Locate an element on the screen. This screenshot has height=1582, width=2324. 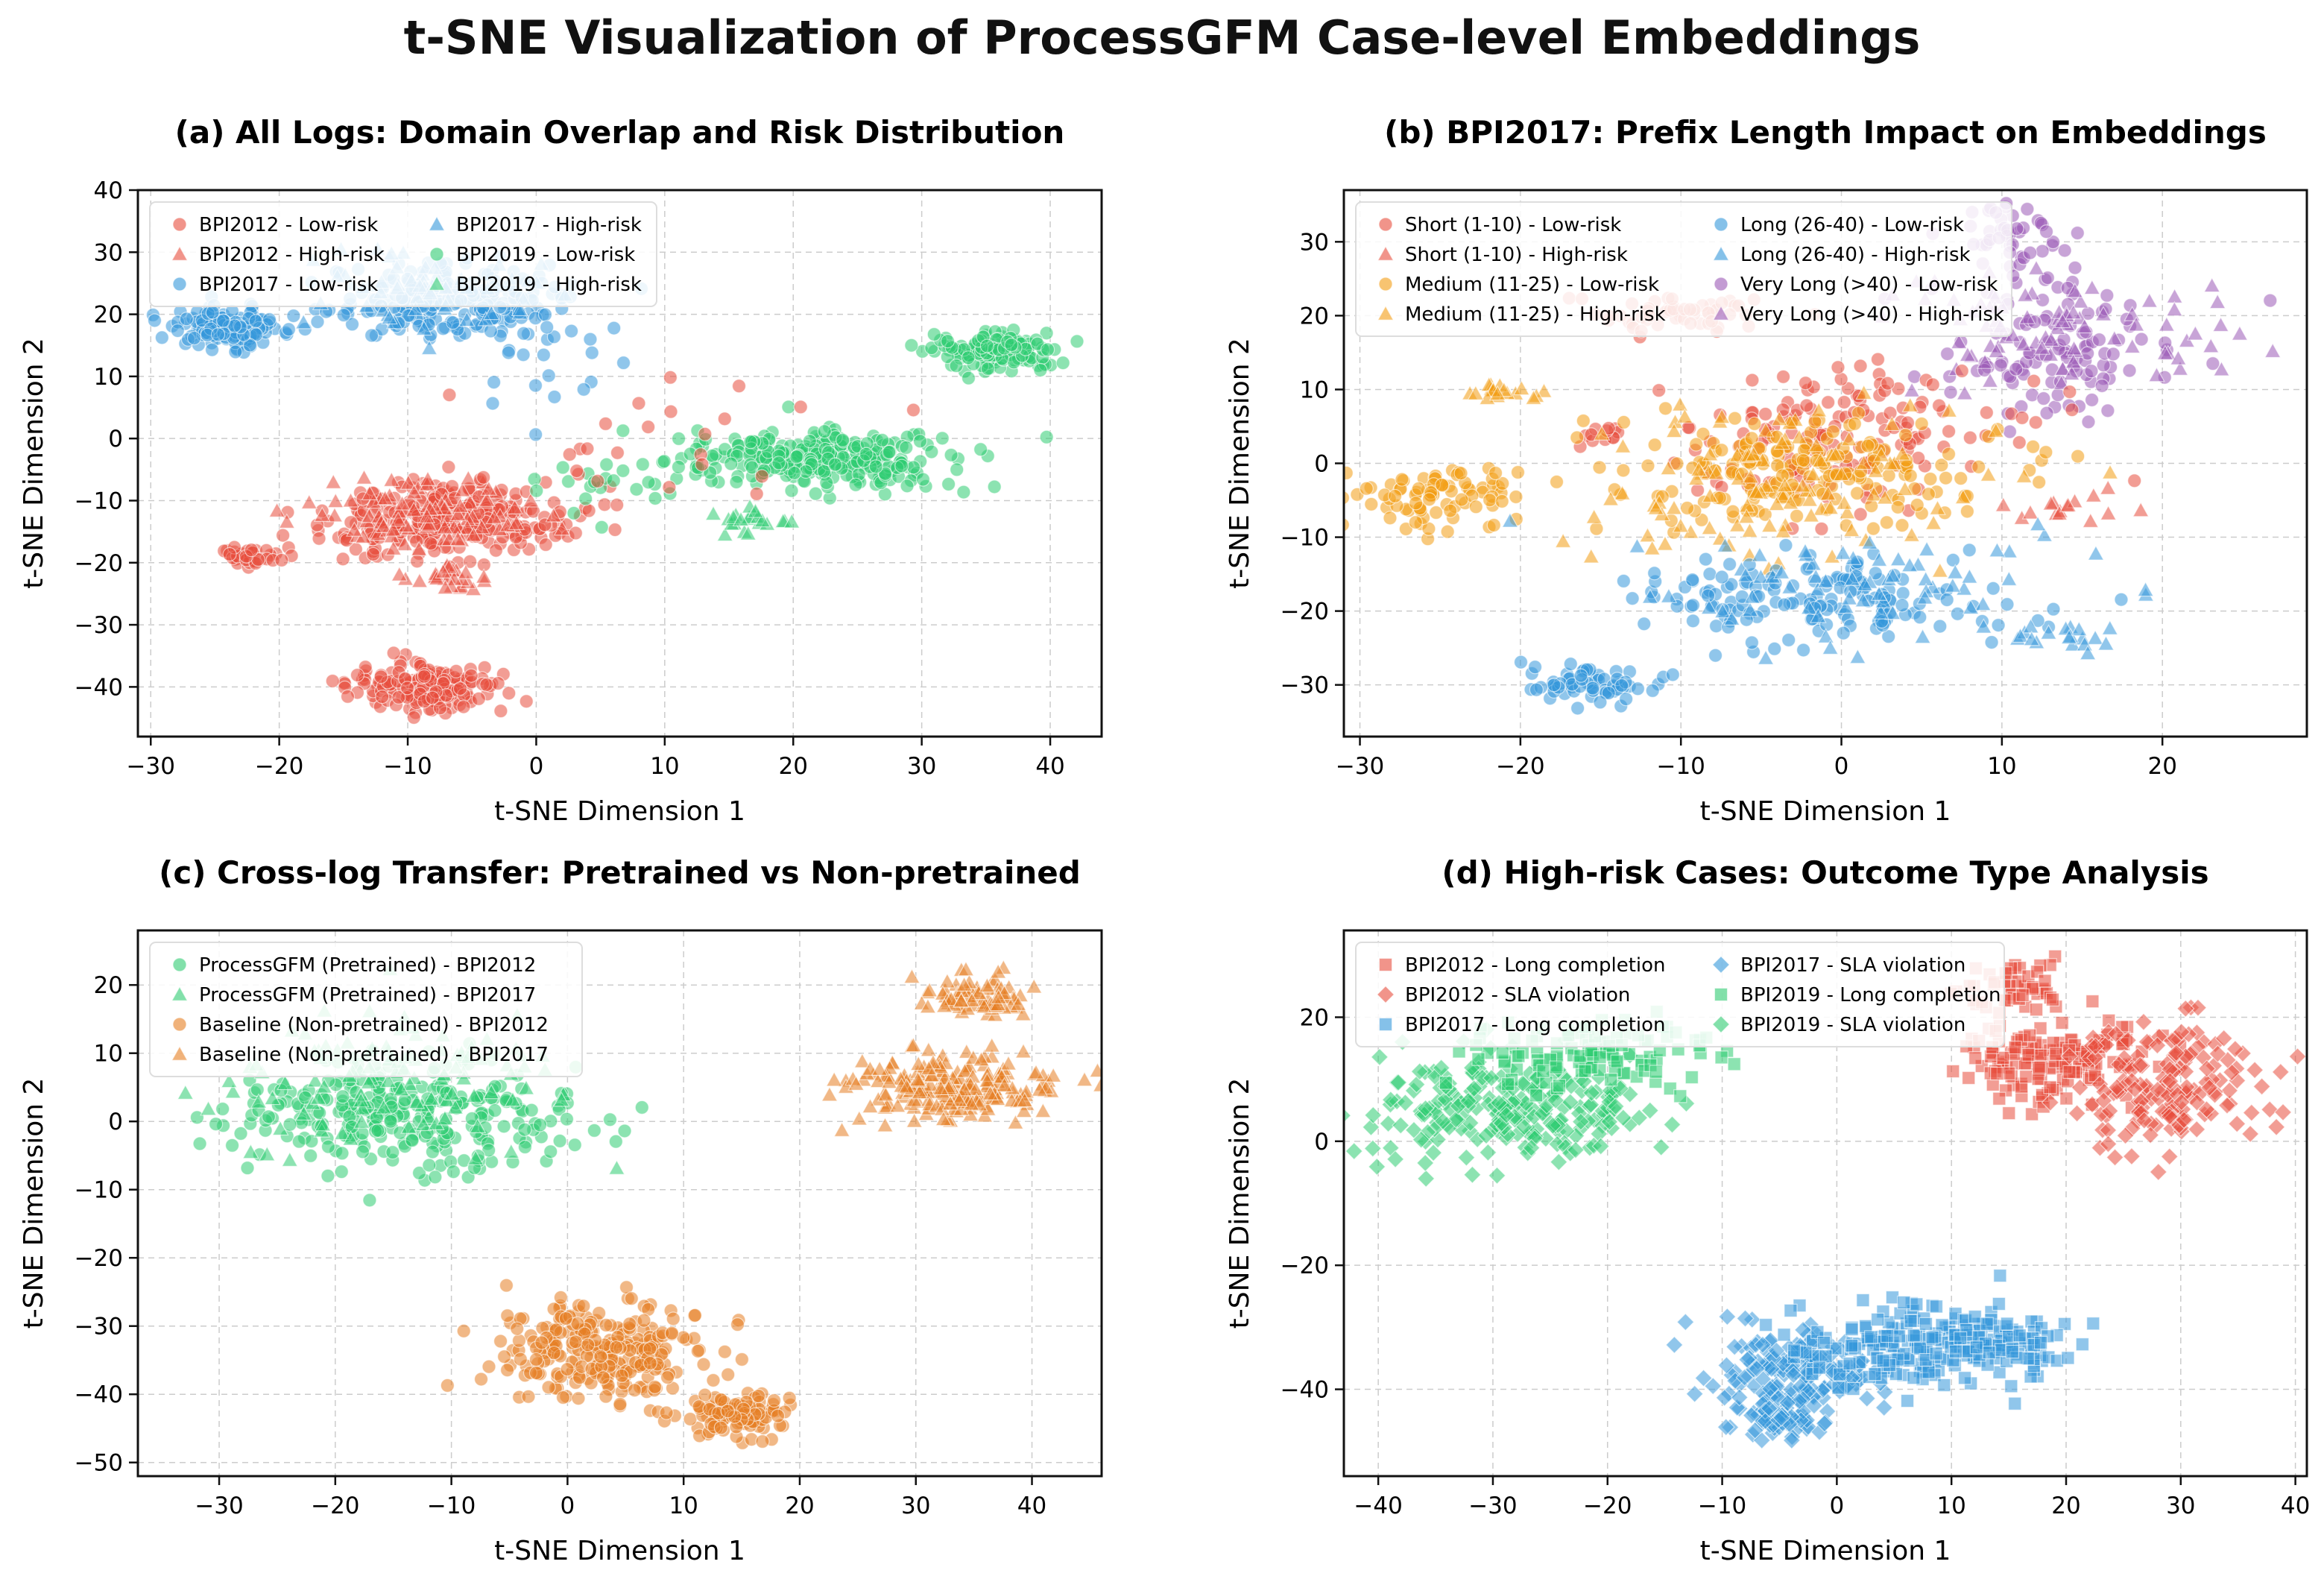
legend-entry: BPI2017 - Low-risk is located at coordinates (288, 285).